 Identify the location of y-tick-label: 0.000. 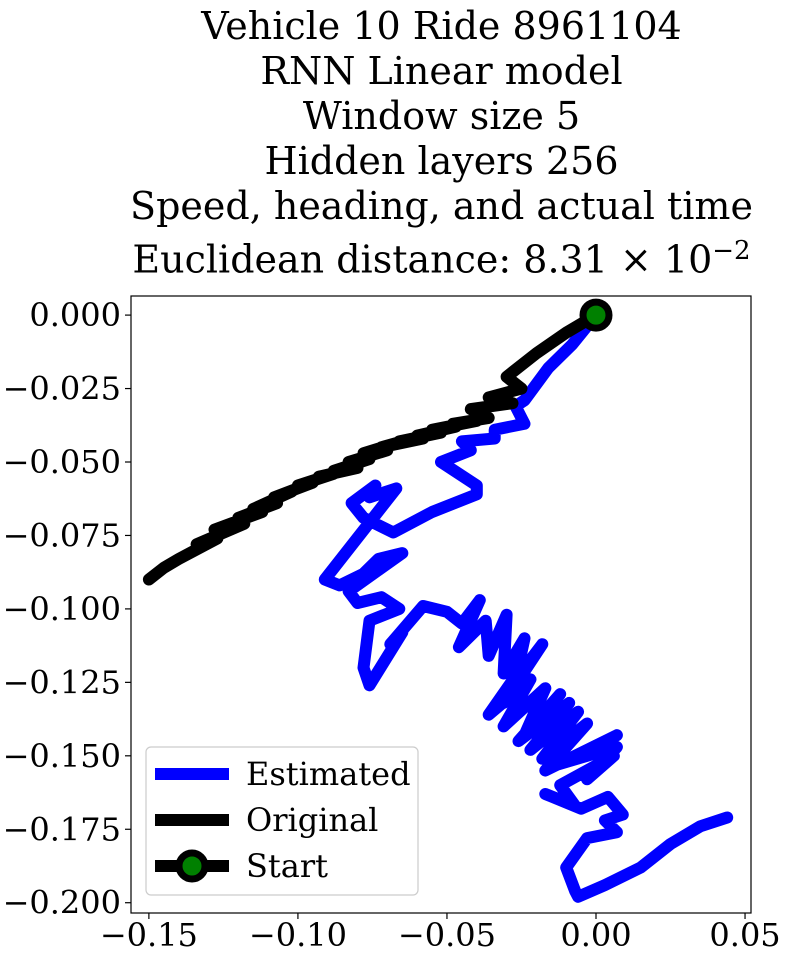
(75, 315).